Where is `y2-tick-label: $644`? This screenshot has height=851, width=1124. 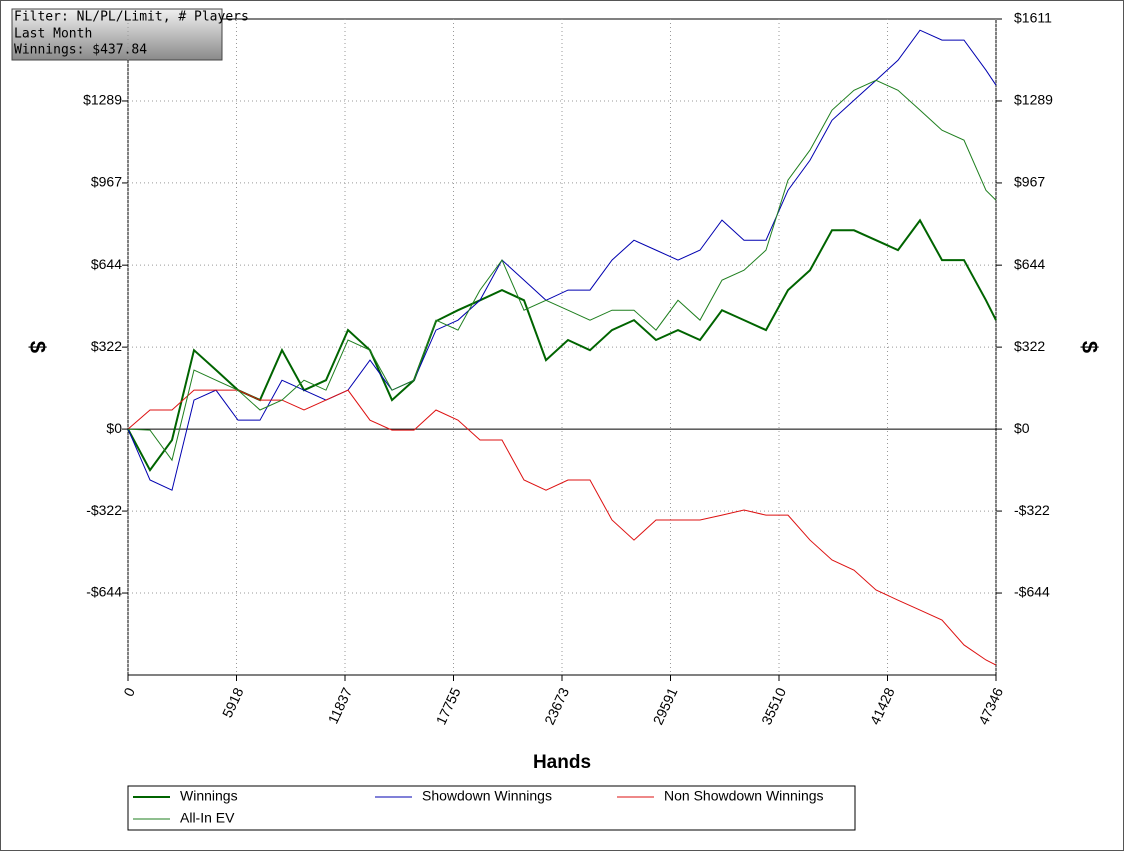
y2-tick-label: $644 is located at coordinates (1029, 264).